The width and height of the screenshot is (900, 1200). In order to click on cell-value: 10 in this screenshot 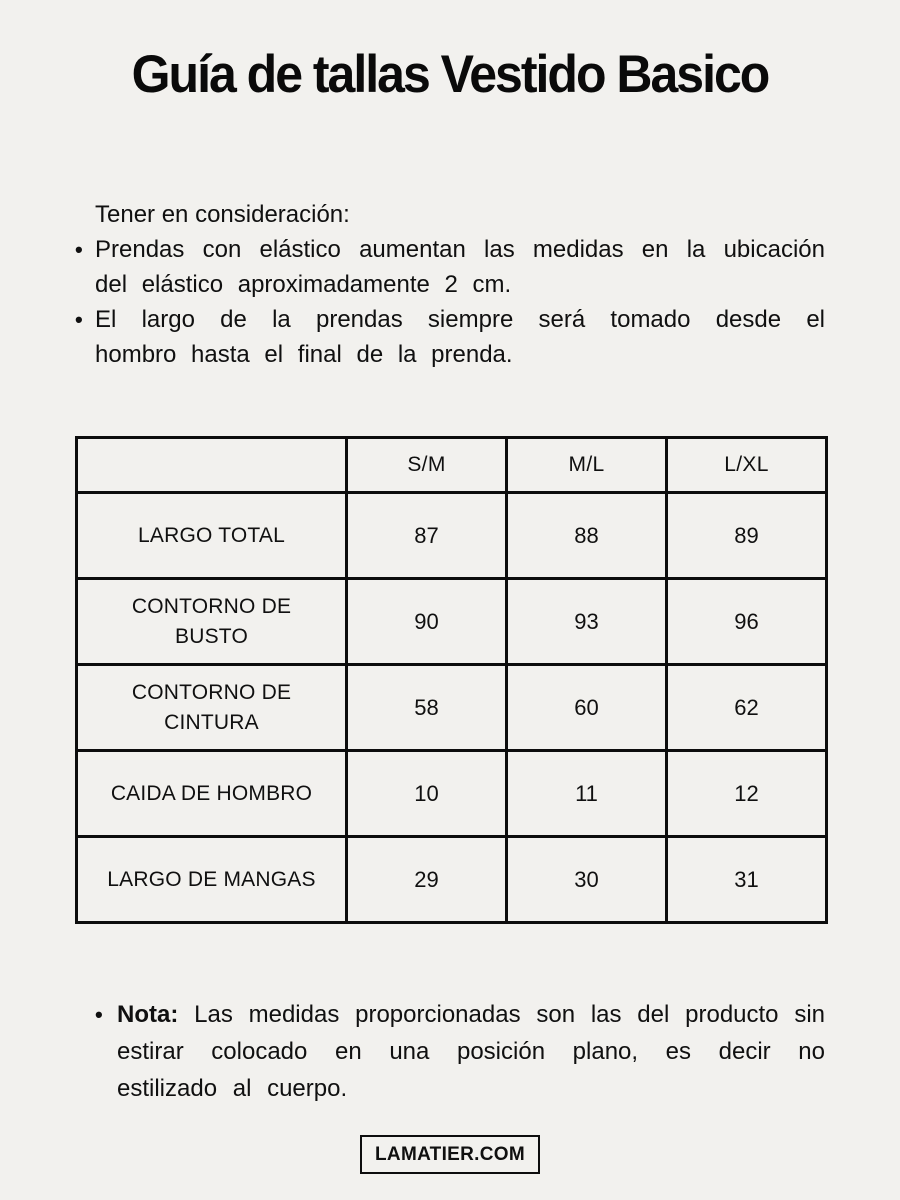, I will do `click(426, 793)`.